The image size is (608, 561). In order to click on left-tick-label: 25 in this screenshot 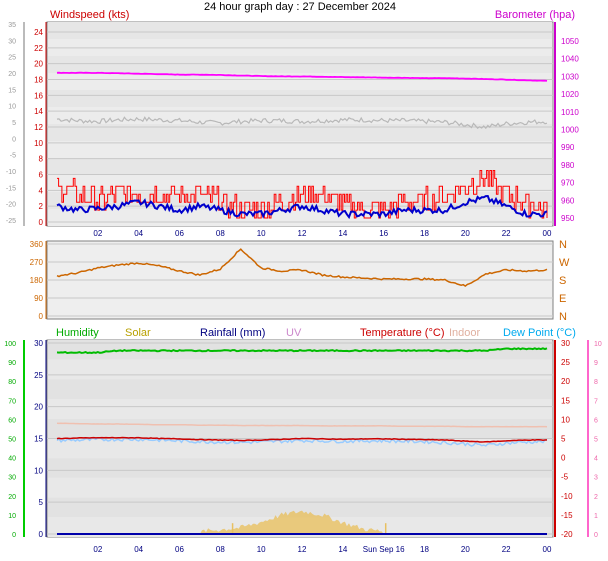, I will do `click(38, 375)`.